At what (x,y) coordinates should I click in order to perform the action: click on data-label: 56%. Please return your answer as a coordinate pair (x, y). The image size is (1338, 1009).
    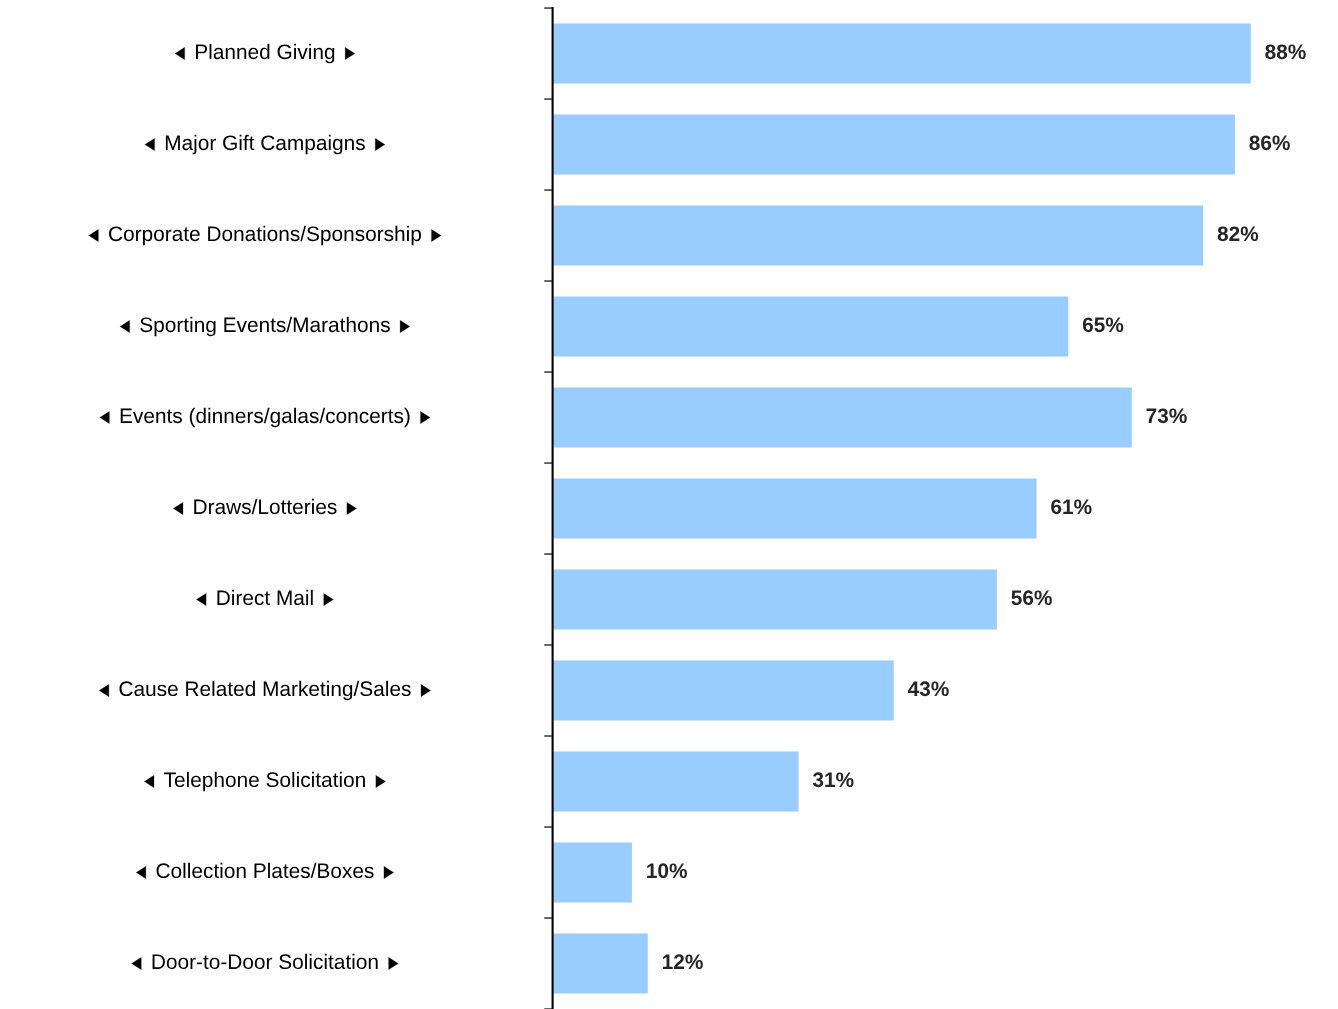
    Looking at the image, I should click on (1031, 598).